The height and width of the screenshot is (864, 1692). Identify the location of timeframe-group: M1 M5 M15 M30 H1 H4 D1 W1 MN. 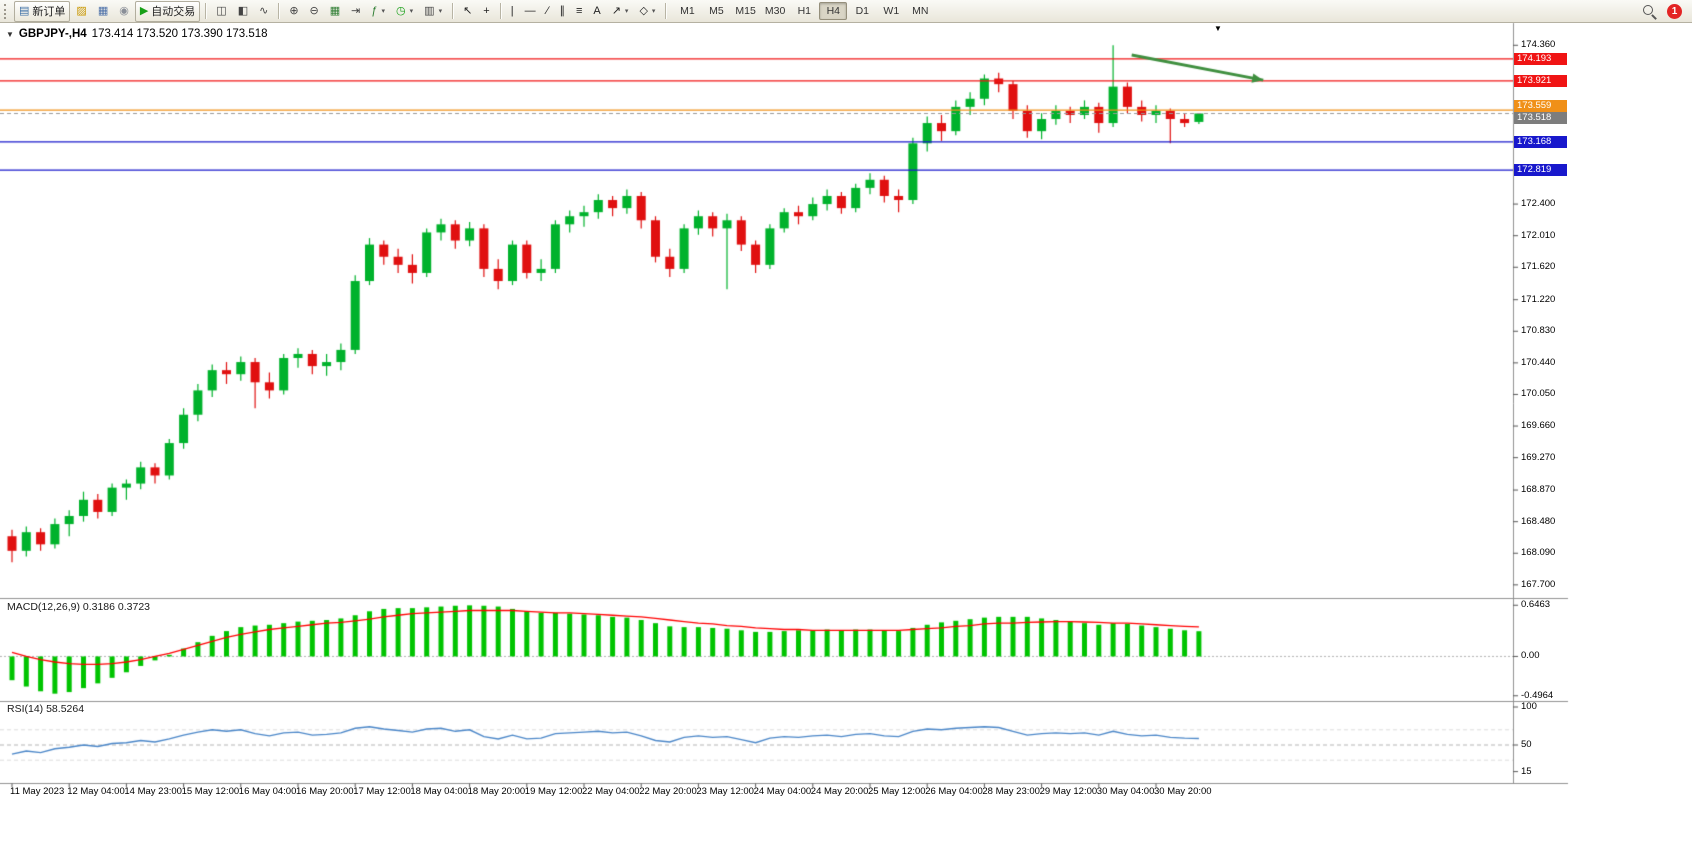
(803, 11).